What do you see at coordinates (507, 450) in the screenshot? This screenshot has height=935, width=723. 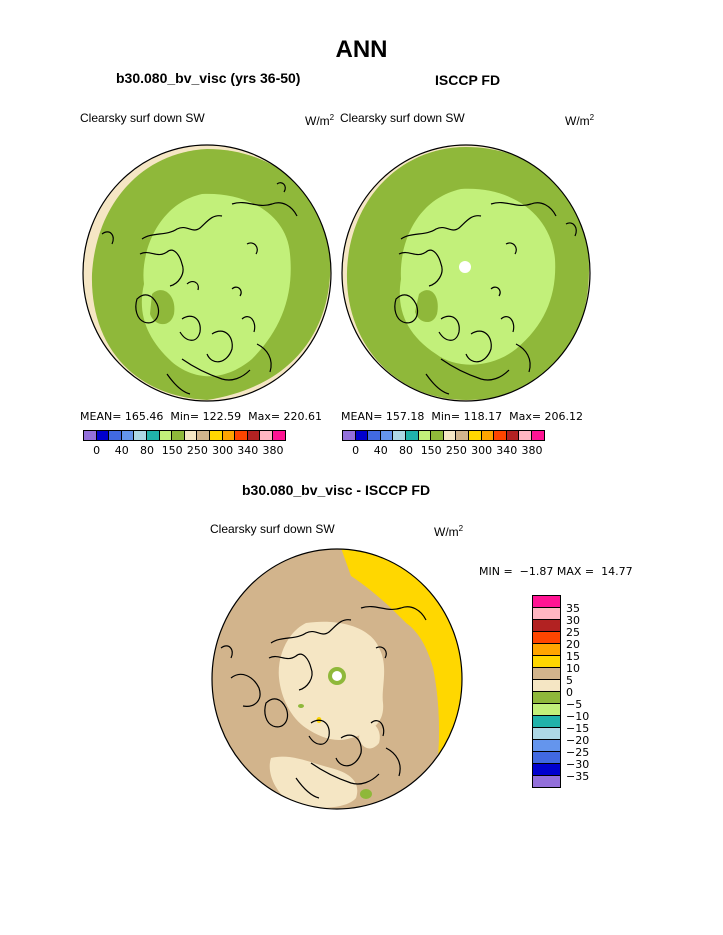 I see `right-colorbar-tick-label: 340` at bounding box center [507, 450].